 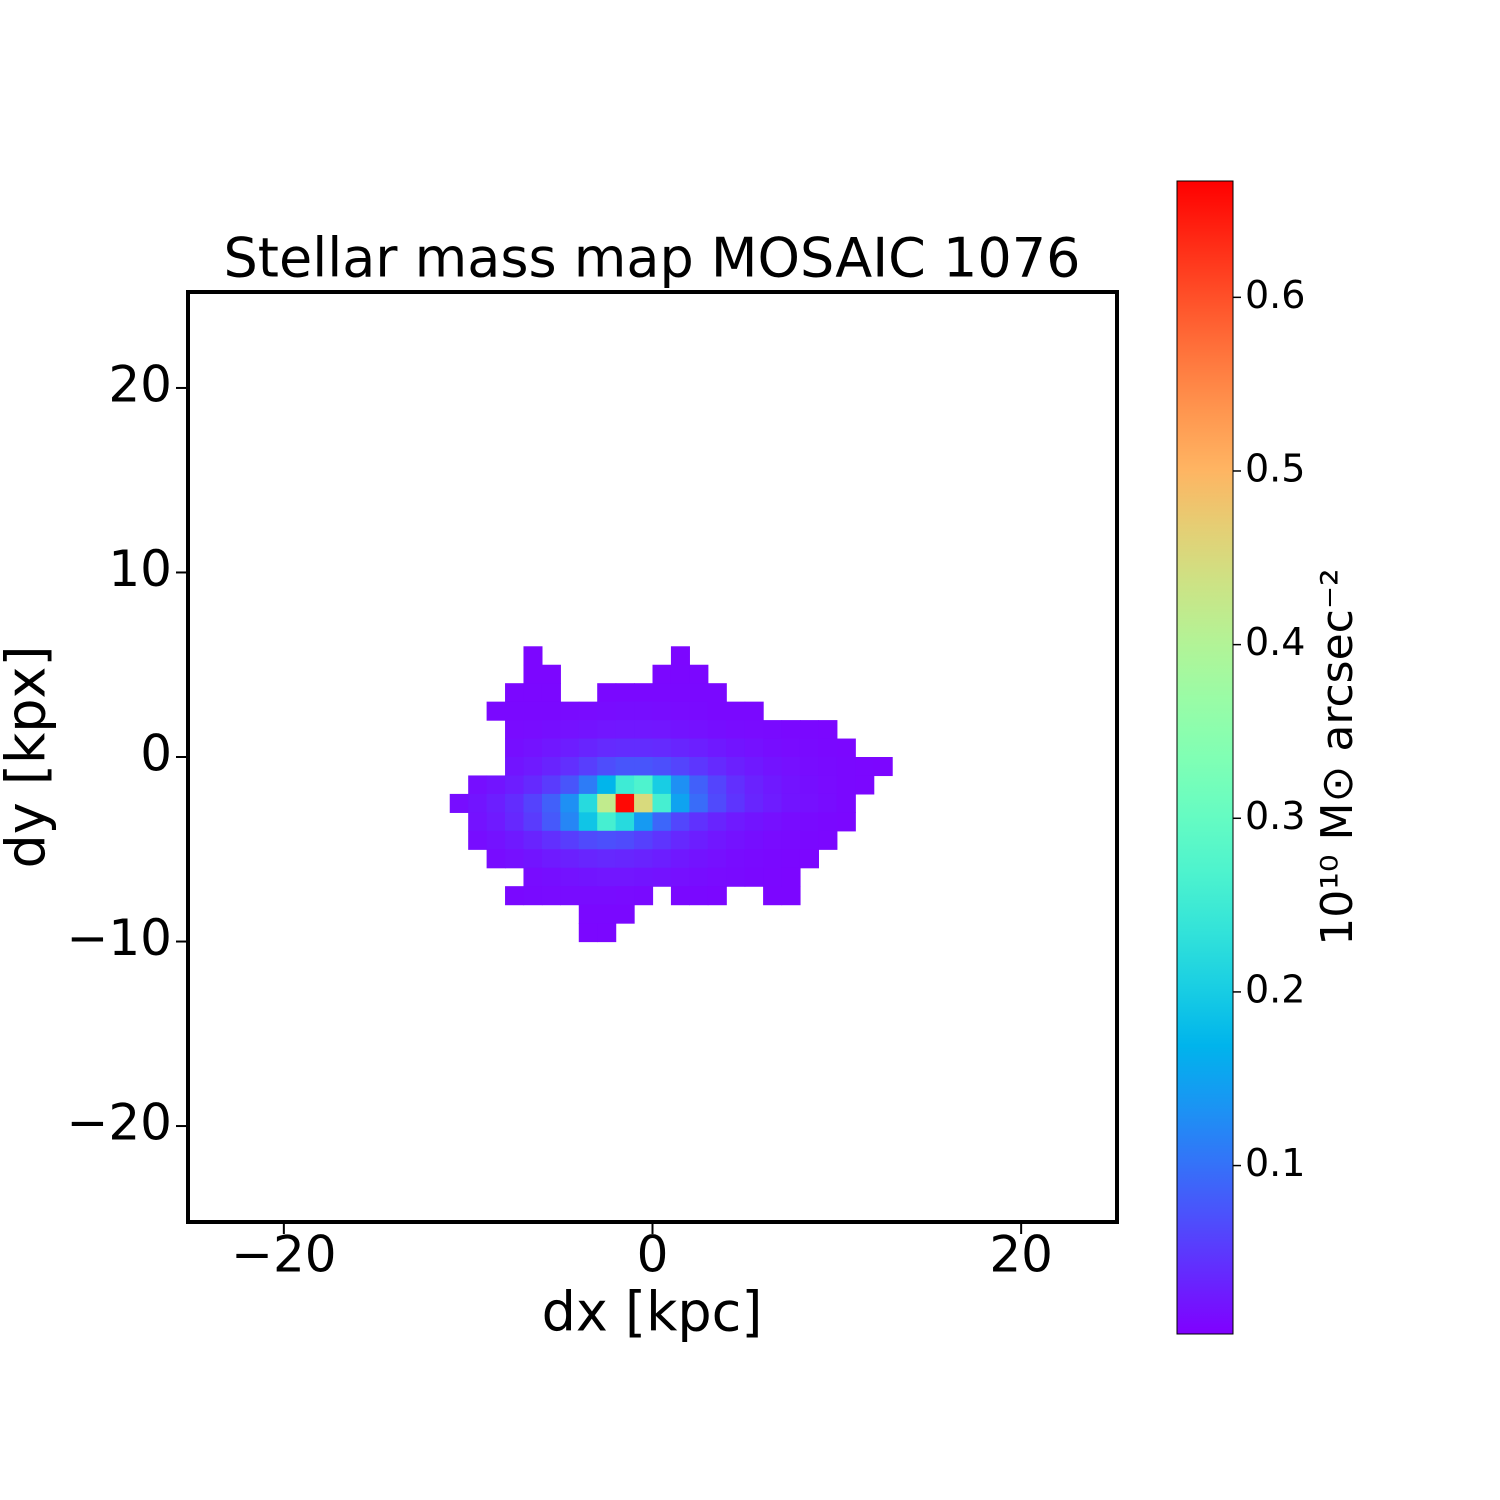 What do you see at coordinates (1275, 295) in the screenshot?
I see `colorbar-tick-label: 0.6` at bounding box center [1275, 295].